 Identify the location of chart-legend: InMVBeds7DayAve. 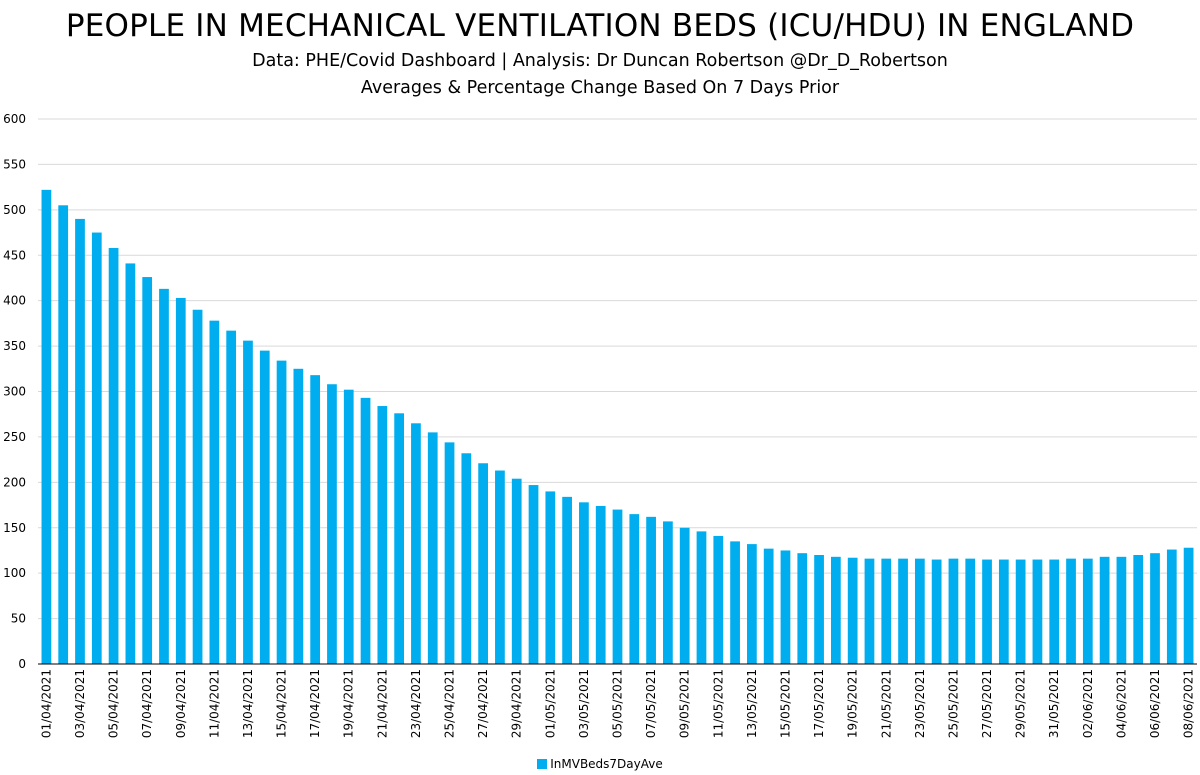
(600, 764).